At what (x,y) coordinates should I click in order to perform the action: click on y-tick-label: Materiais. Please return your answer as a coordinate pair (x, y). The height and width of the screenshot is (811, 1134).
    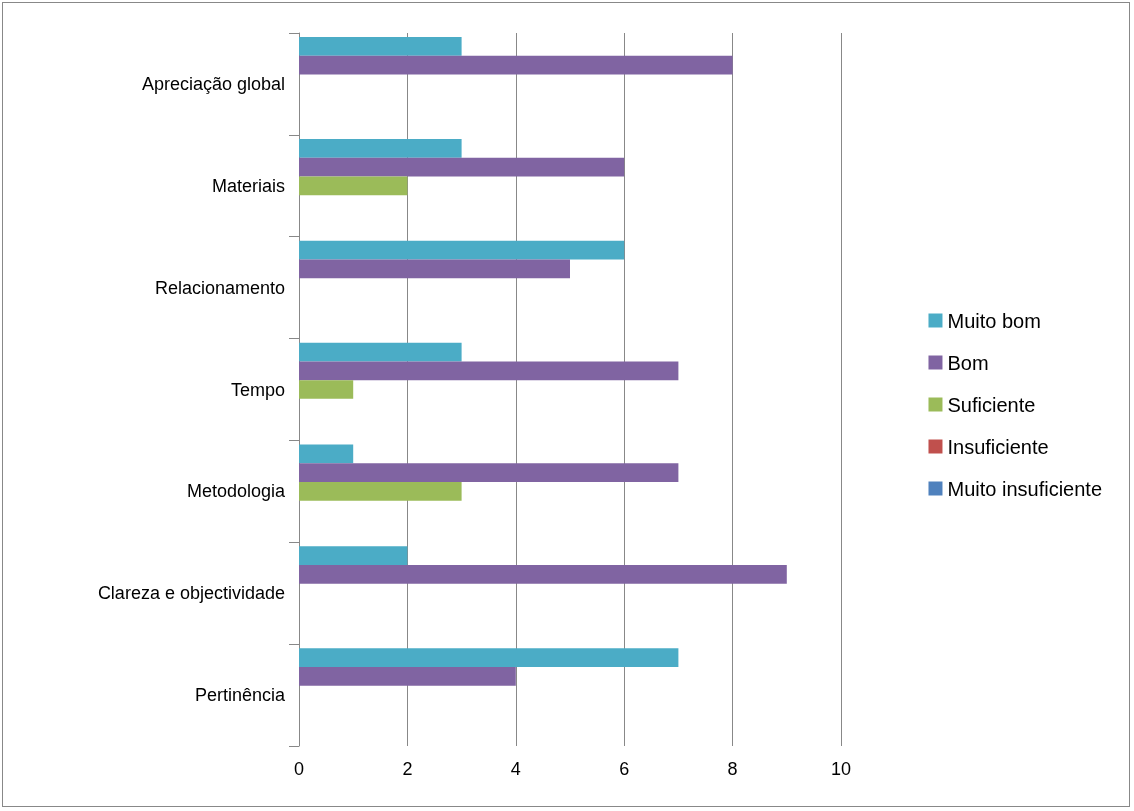
    Looking at the image, I should click on (248, 185).